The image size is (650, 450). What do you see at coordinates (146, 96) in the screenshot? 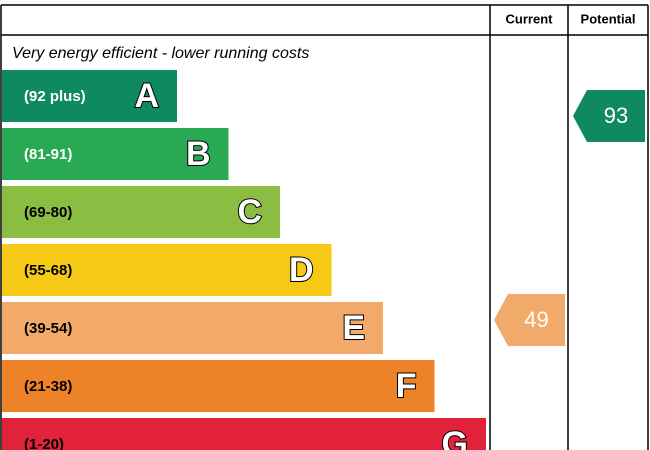
I see `band-letter: A` at bounding box center [146, 96].